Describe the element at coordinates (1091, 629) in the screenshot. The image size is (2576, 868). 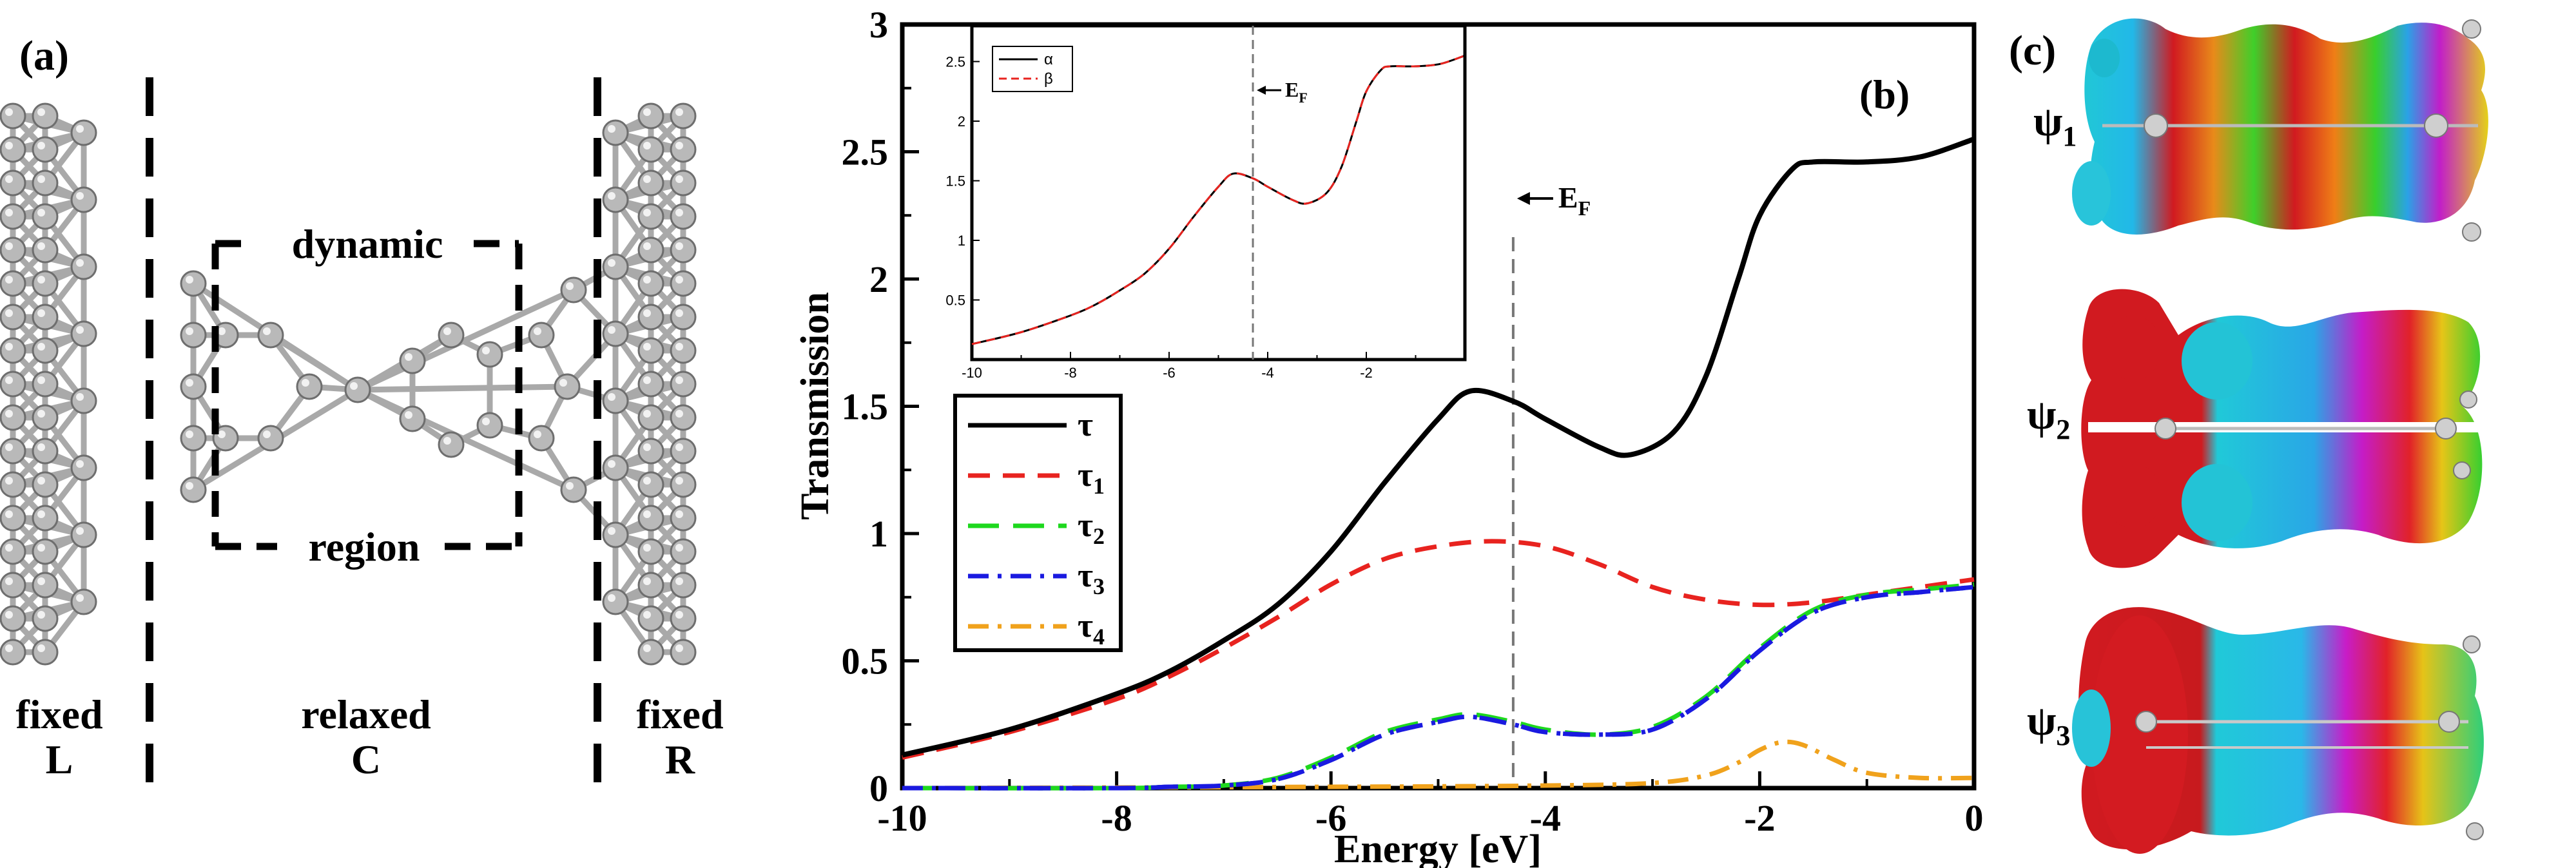
I see `legend-label-tau4: τ4` at that location.